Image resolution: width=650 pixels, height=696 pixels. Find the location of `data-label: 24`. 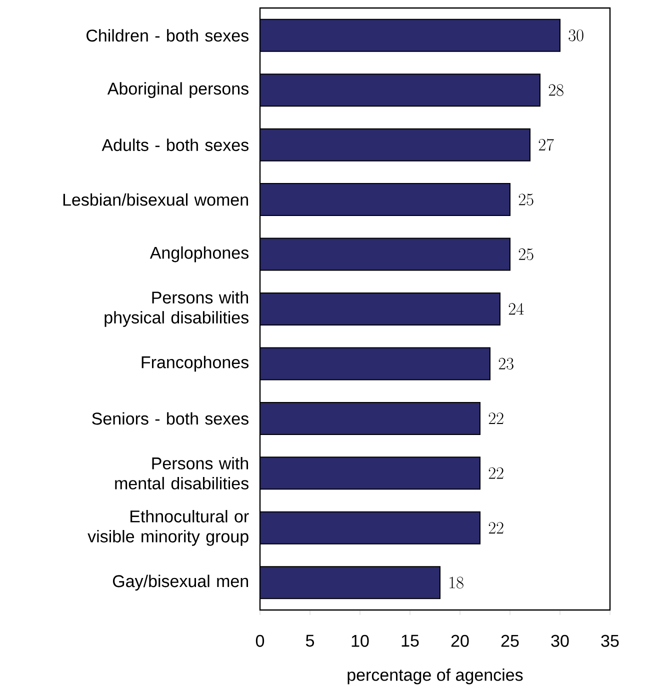

data-label: 24 is located at coordinates (516, 309).